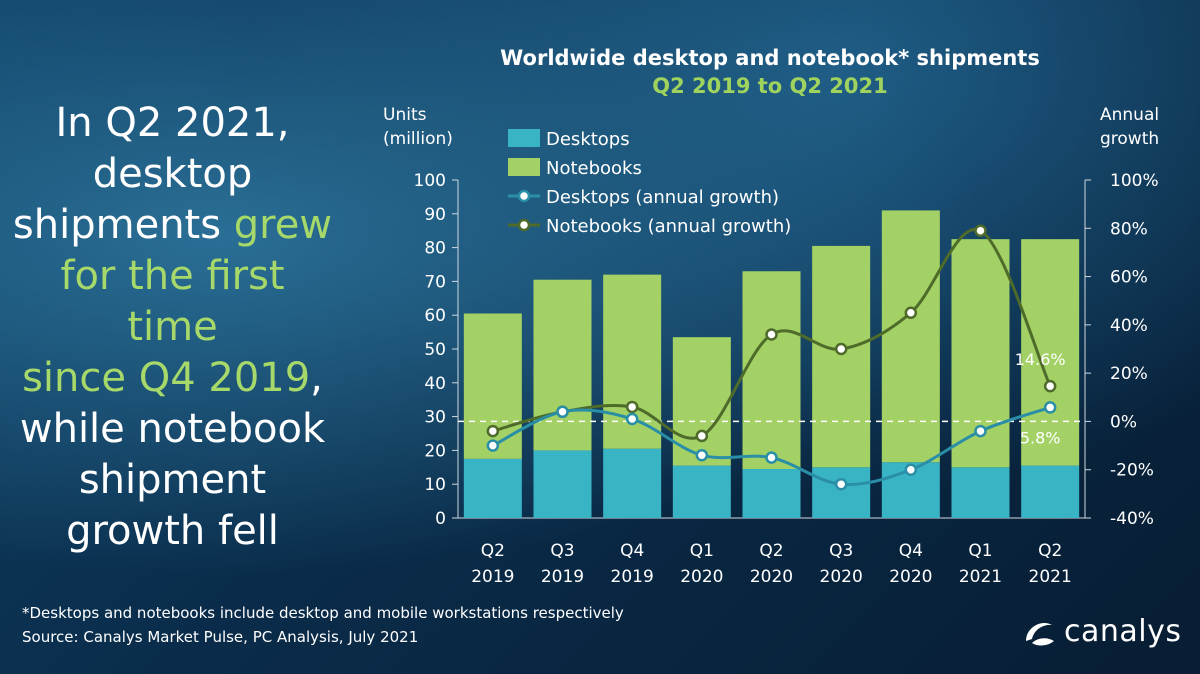 The image size is (1200, 674). What do you see at coordinates (435, 384) in the screenshot?
I see `y-left-tick-label: 40` at bounding box center [435, 384].